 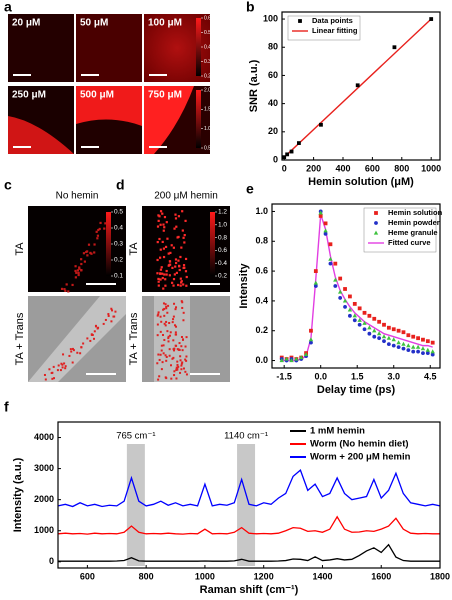 What do you see at coordinates (264, 576) in the screenshot?
I see `x-tick-label: 1200` at bounding box center [264, 576].